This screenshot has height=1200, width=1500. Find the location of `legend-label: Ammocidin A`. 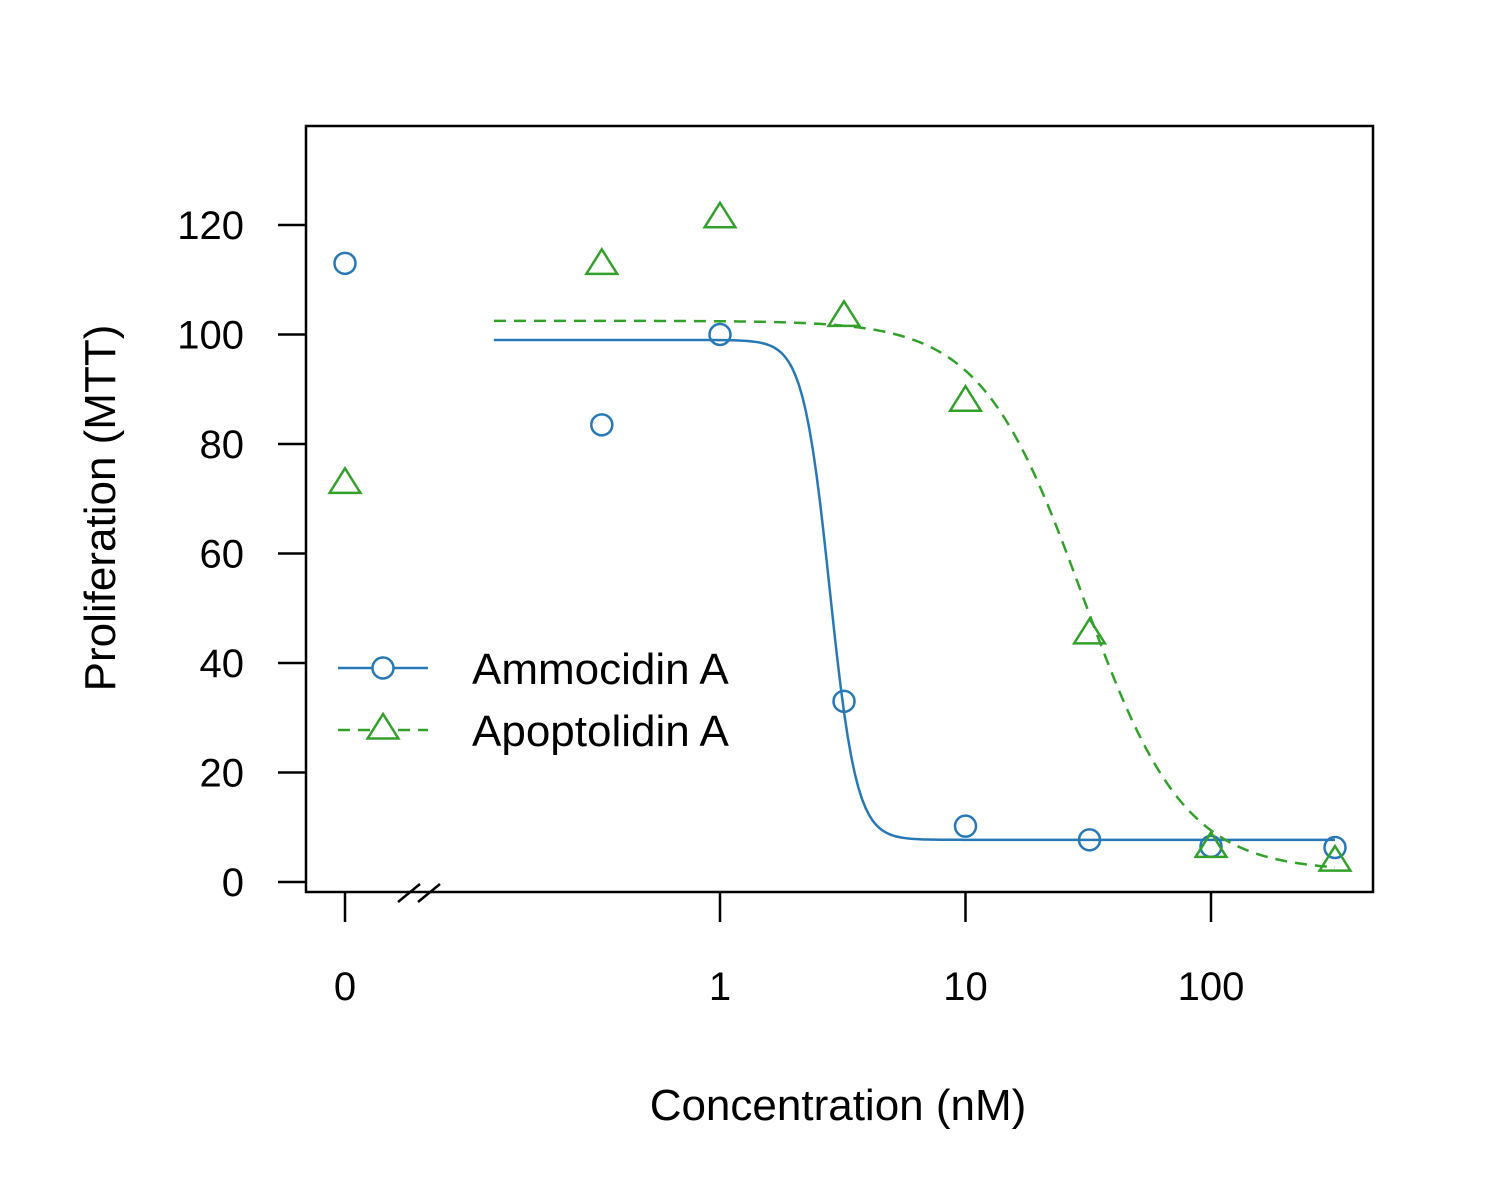

legend-label: Ammocidin A is located at coordinates (600, 669).